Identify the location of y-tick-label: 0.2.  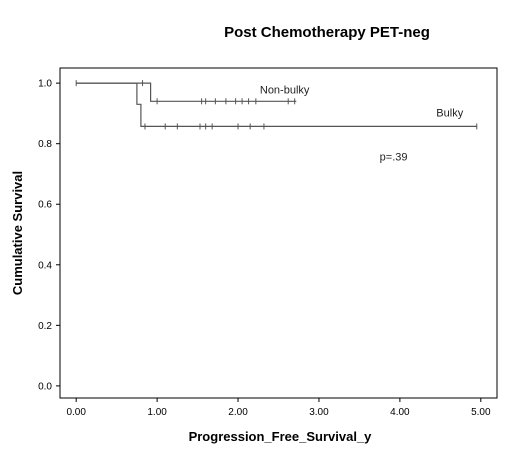
(45, 326).